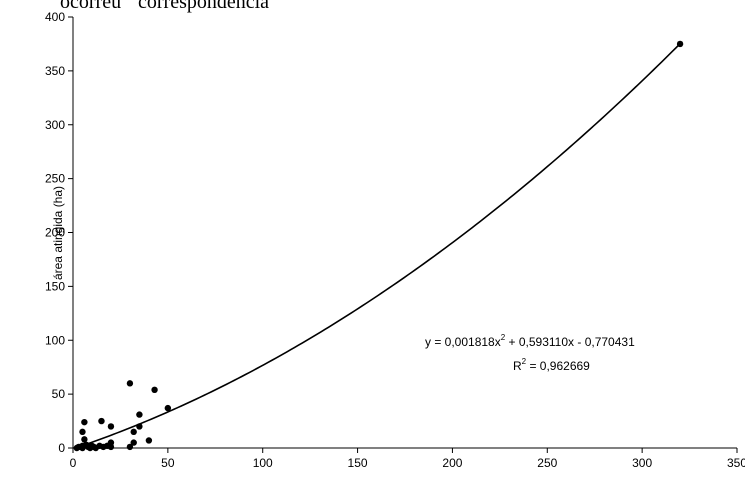  Describe the element at coordinates (73, 463) in the screenshot. I see `x-tick-label: 0` at that location.